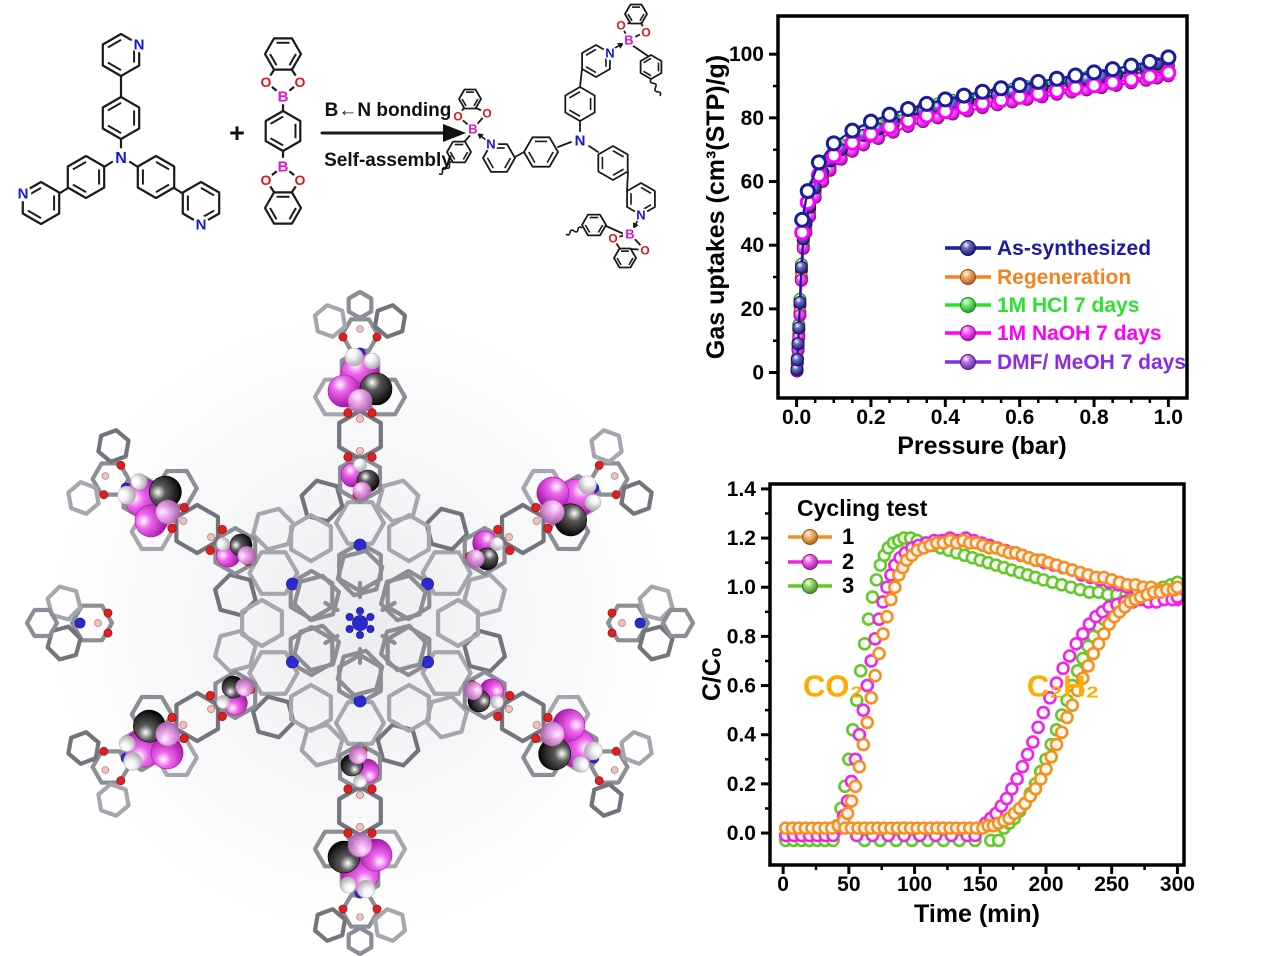  What do you see at coordinates (650, 623) in the screenshot?
I see `crystal-wing` at bounding box center [650, 623].